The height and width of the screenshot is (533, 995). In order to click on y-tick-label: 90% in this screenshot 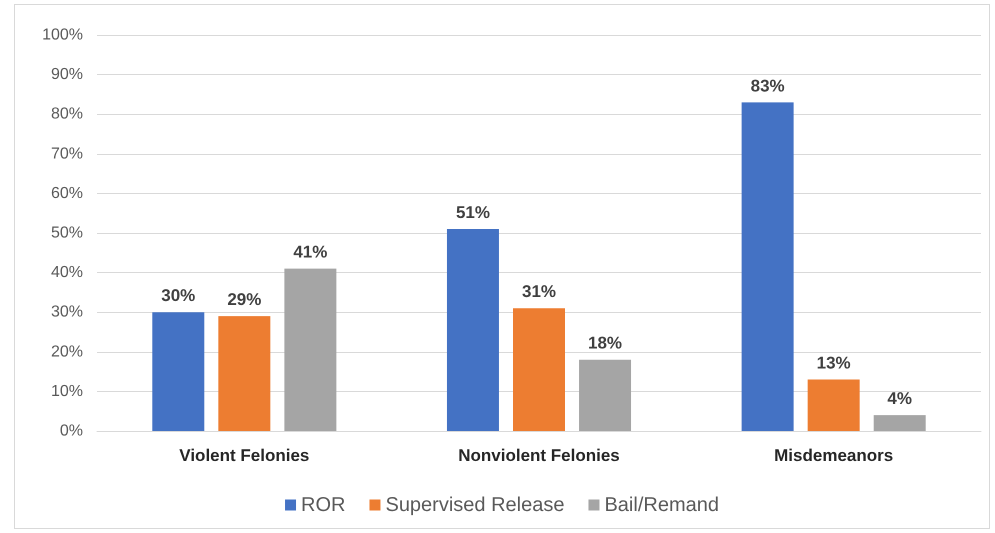, I will do `click(66, 75)`.